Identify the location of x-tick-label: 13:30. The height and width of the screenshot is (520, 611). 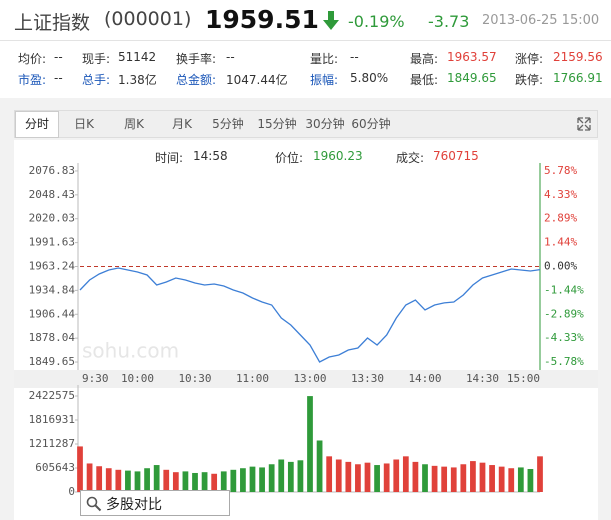
(367, 378).